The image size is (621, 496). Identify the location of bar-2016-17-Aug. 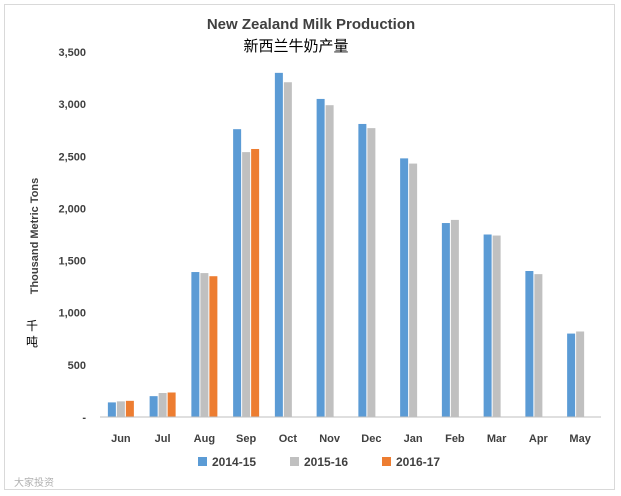
(213, 346).